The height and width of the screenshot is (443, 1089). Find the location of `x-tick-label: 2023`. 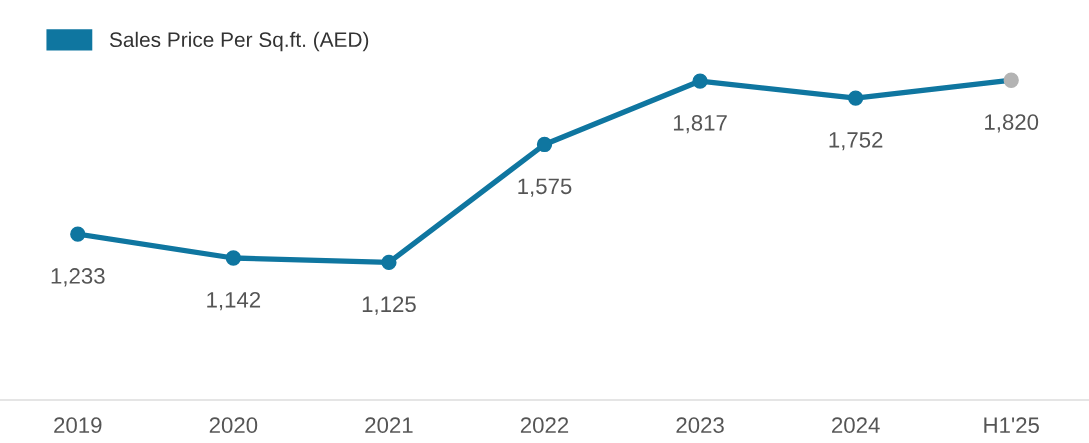

x-tick-label: 2023 is located at coordinates (700, 425).